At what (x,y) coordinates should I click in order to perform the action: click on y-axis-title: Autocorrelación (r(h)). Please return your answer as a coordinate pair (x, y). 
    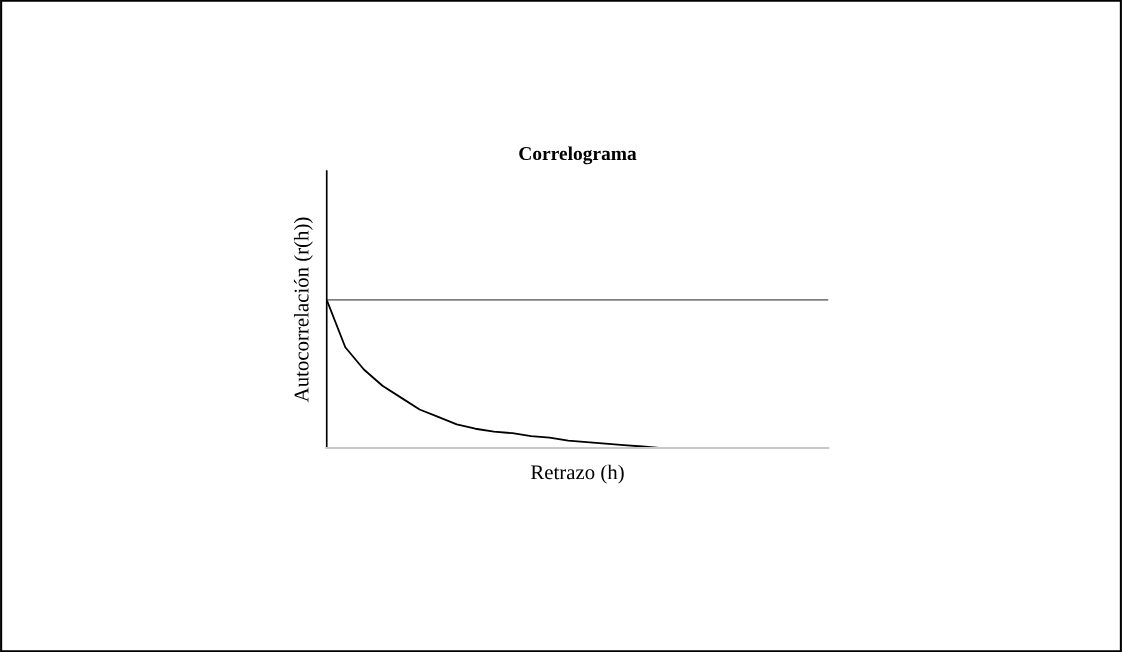
    Looking at the image, I should click on (303, 310).